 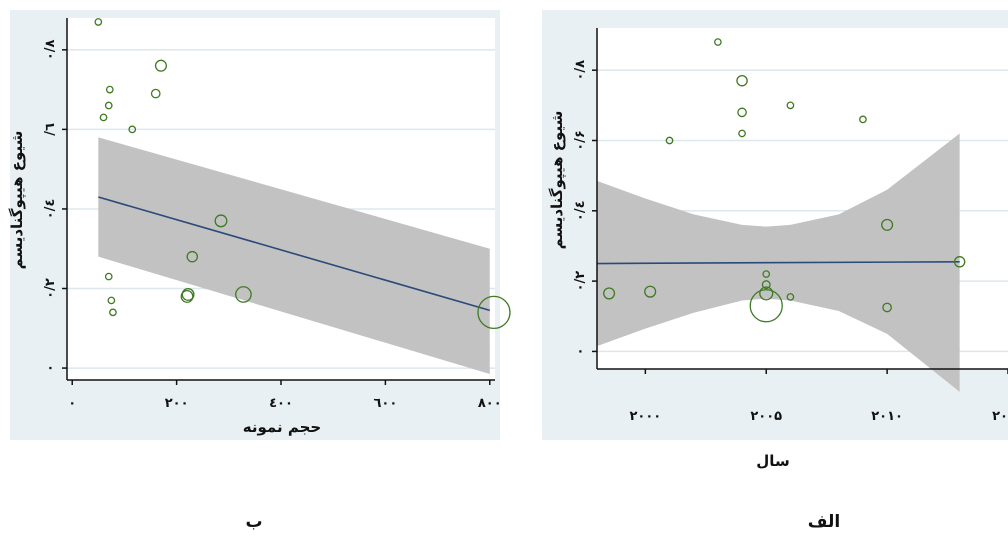 What do you see at coordinates (282, 427) in the screenshot?
I see `chart-b-x-label: حجم نمونه` at bounding box center [282, 427].